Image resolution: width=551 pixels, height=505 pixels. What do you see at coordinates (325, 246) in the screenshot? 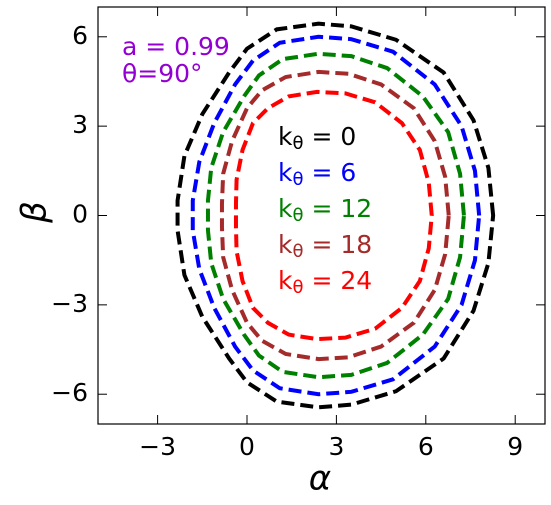
I see `legend-entry: kθ = 18` at bounding box center [325, 246].